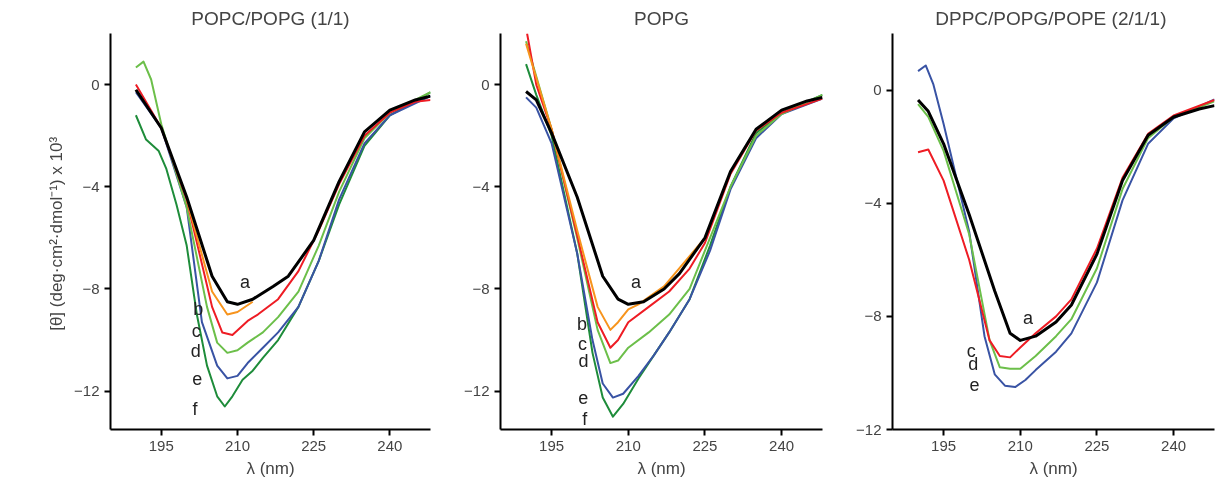  Describe the element at coordinates (582, 324) in the screenshot. I see `annotation: b` at that location.